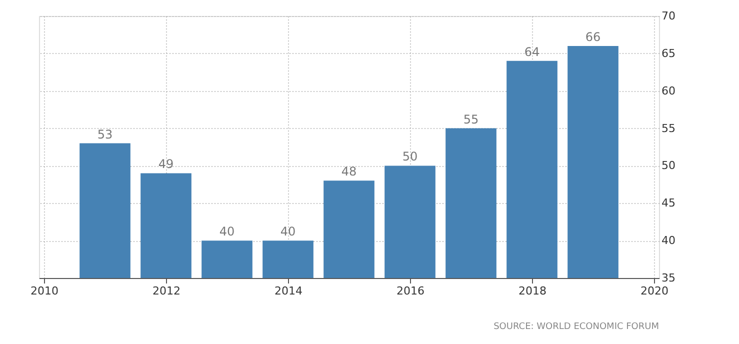 Image resolution: width=739 pixels, height=344 pixels. I want to click on y-tick-label: 40, so click(669, 241).